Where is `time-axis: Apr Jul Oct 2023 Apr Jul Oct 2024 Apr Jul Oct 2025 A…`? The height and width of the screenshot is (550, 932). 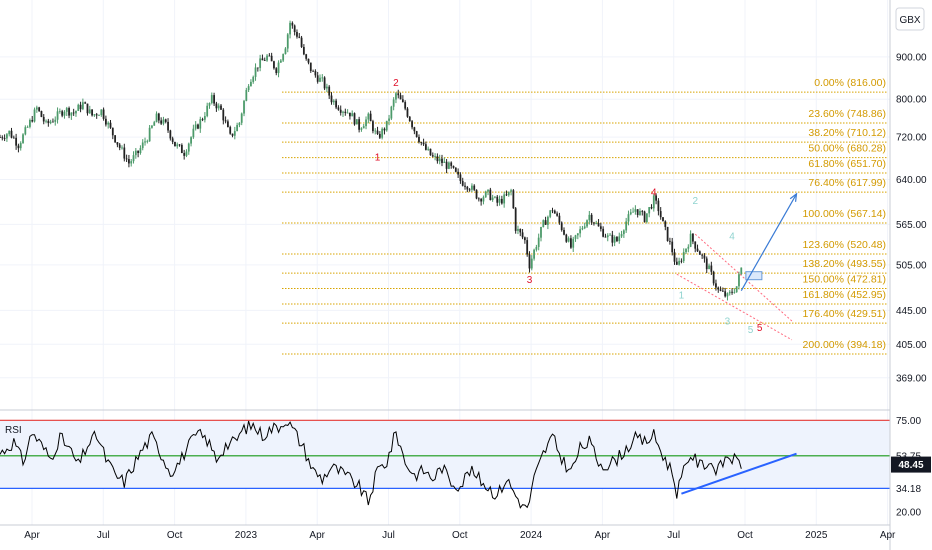 time-axis: Apr Jul Oct 2023 Apr Jul Oct 2024 Apr Jul Oct 2025 A… is located at coordinates (460, 535).